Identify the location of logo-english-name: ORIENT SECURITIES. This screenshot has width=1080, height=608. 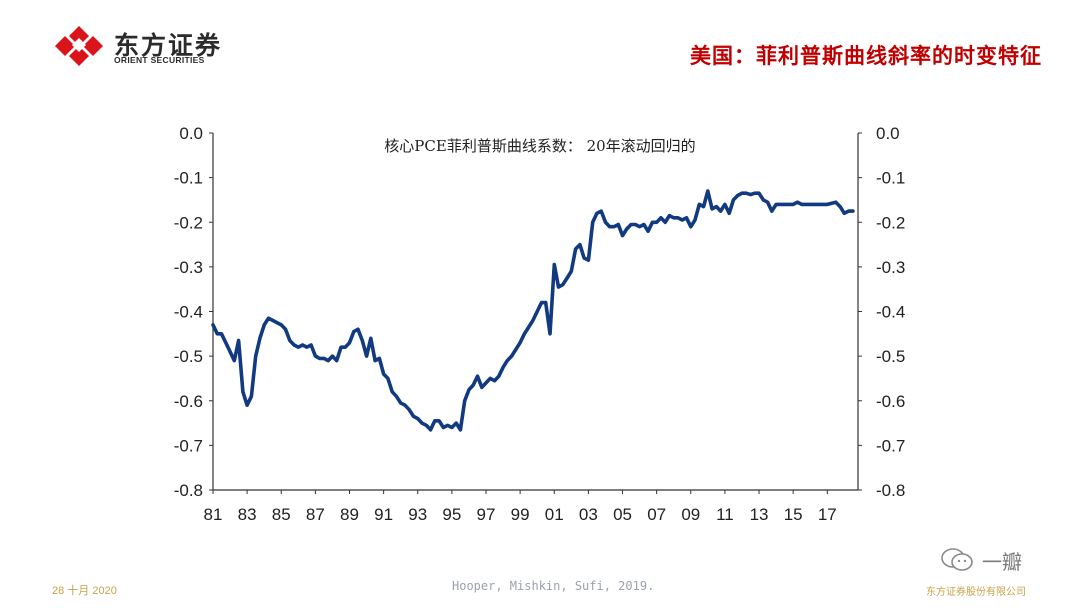
(159, 60).